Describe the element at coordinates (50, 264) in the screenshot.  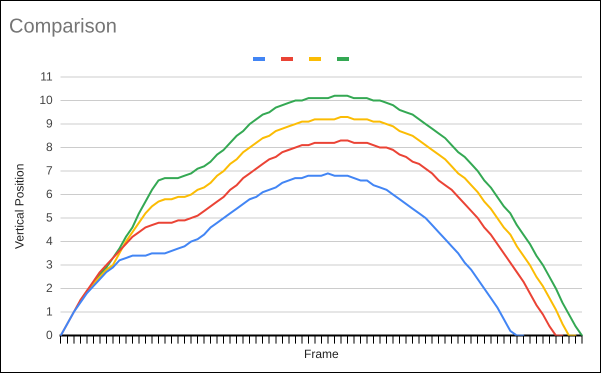
I see `y-tick-label: 3` at that location.